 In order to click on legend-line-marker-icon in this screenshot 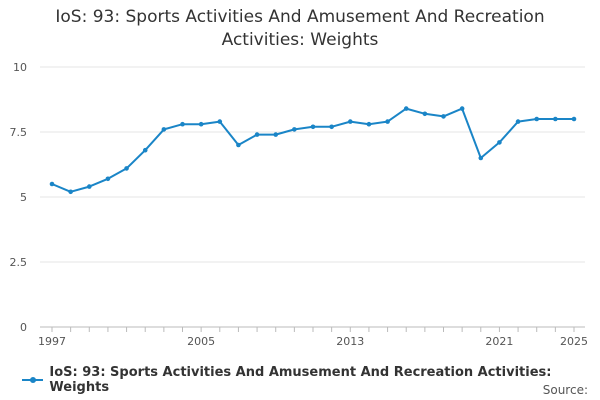, I will do `click(33, 380)`.